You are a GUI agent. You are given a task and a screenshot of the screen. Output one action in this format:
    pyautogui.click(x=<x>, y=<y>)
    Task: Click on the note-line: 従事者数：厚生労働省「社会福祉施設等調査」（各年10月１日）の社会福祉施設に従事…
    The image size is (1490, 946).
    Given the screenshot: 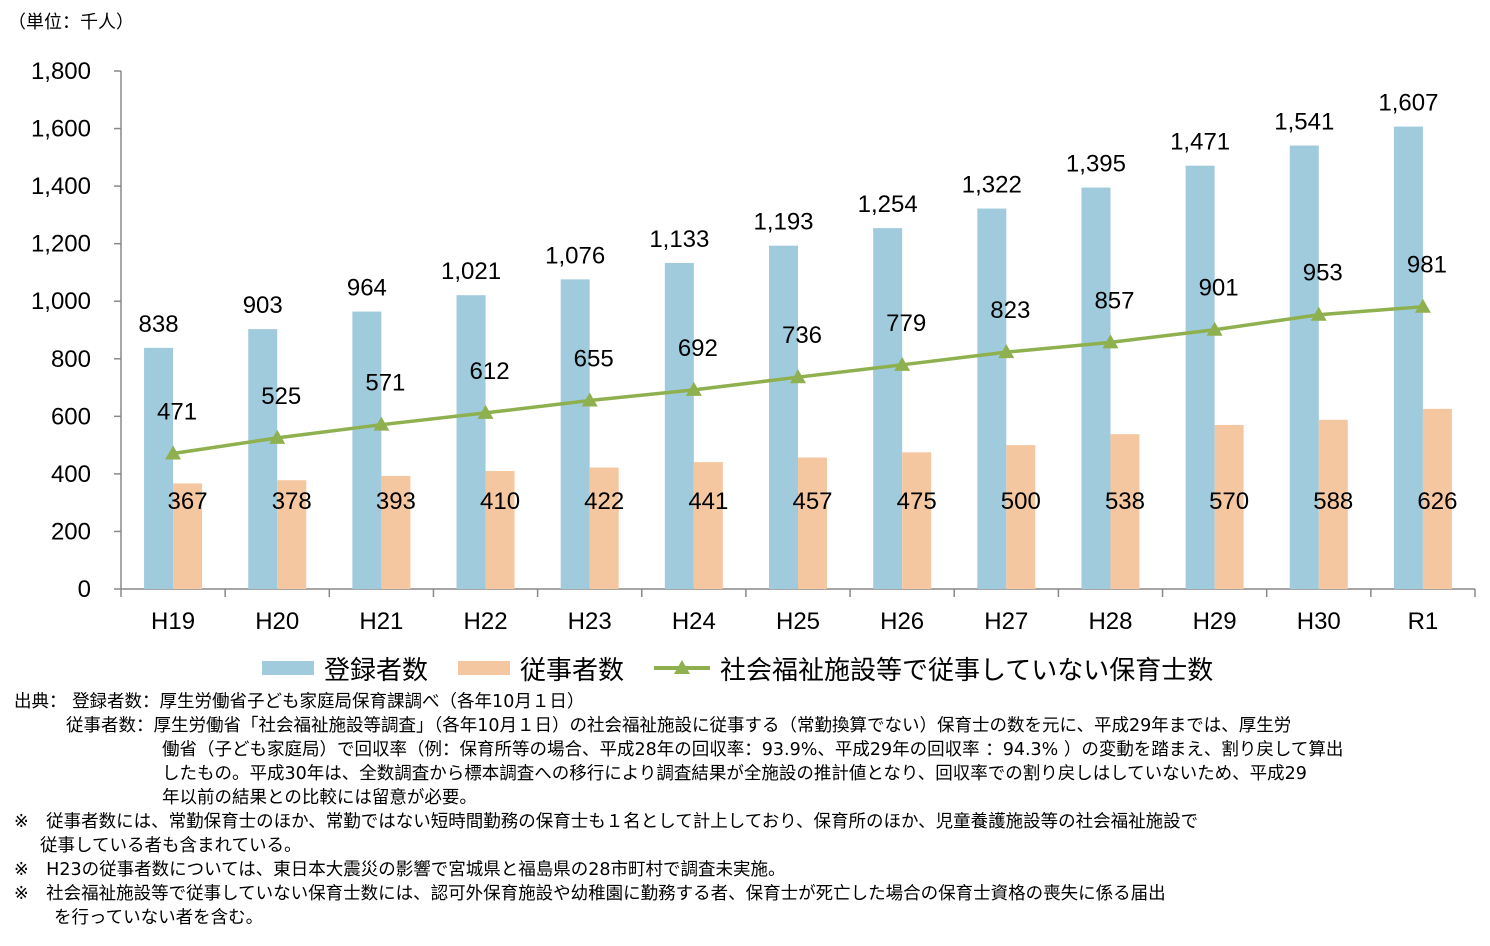 What is the action you would take?
    pyautogui.click(x=679, y=726)
    